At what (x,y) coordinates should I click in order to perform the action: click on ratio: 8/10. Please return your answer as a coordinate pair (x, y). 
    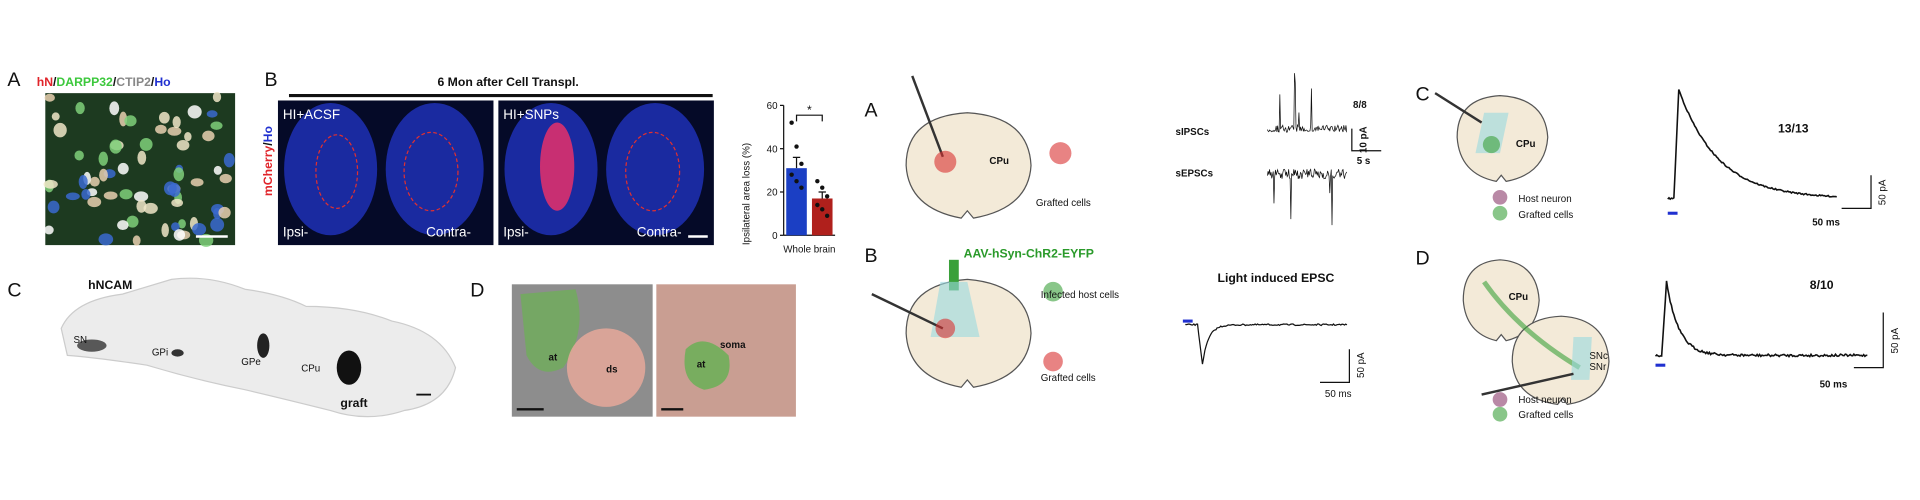
    Looking at the image, I should click on (1822, 285).